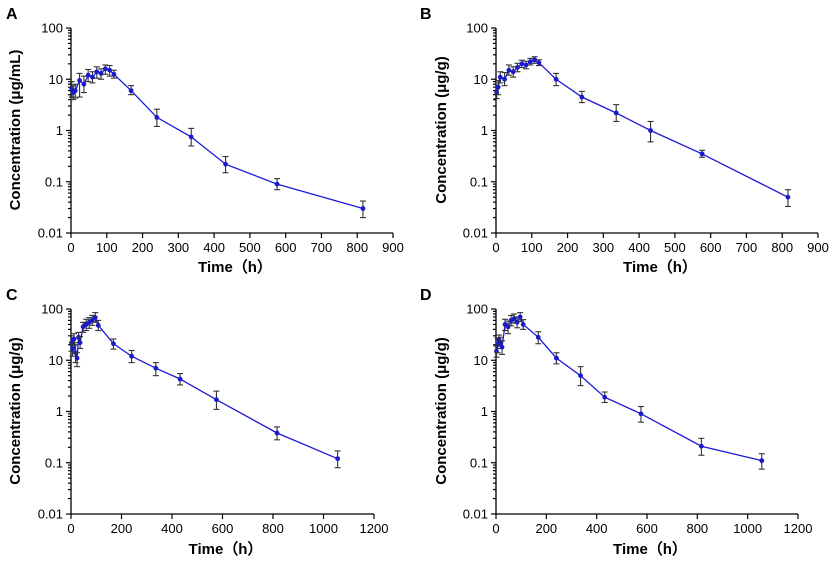 This screenshot has width=829, height=562. I want to click on x-tick-label: 1200, so click(798, 528).